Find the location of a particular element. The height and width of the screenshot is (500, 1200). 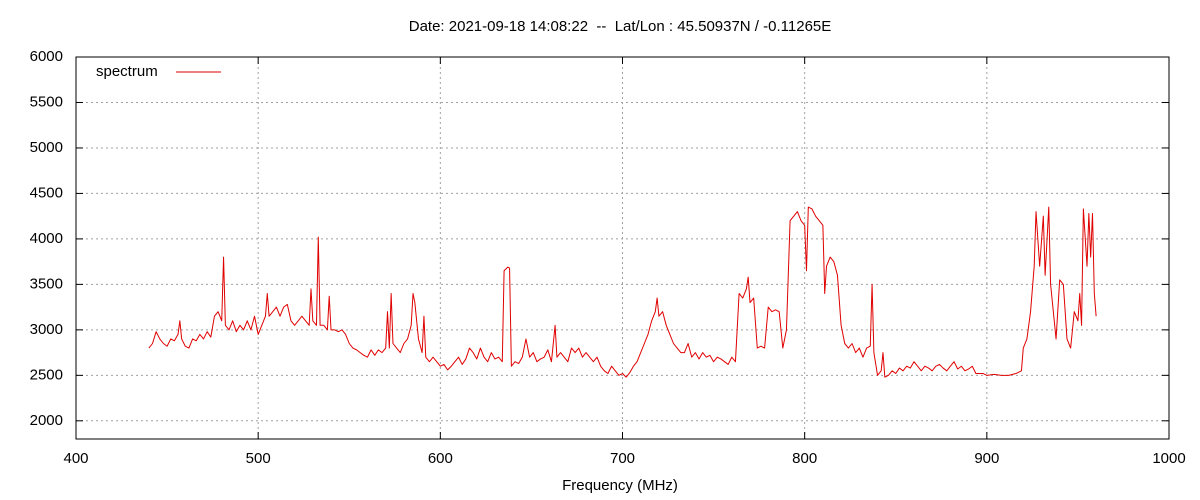

y-tick-label: 3500 is located at coordinates (46, 283).